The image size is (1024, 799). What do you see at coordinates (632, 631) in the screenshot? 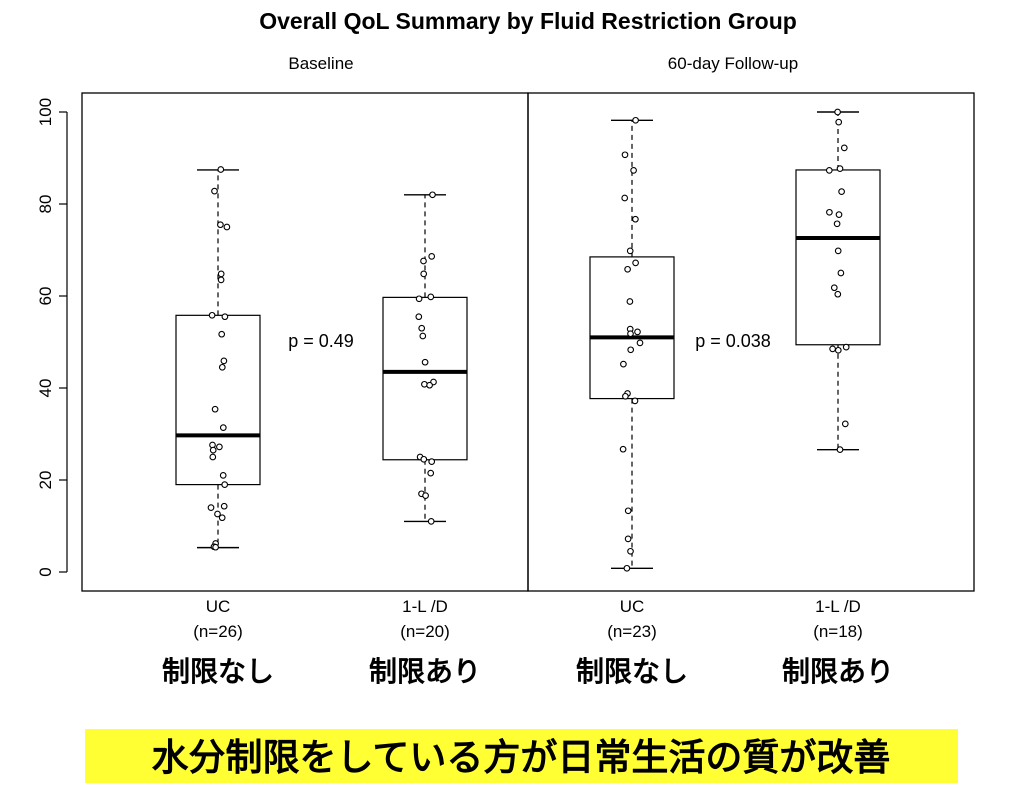
I see `n-label: (n=23)` at bounding box center [632, 631].